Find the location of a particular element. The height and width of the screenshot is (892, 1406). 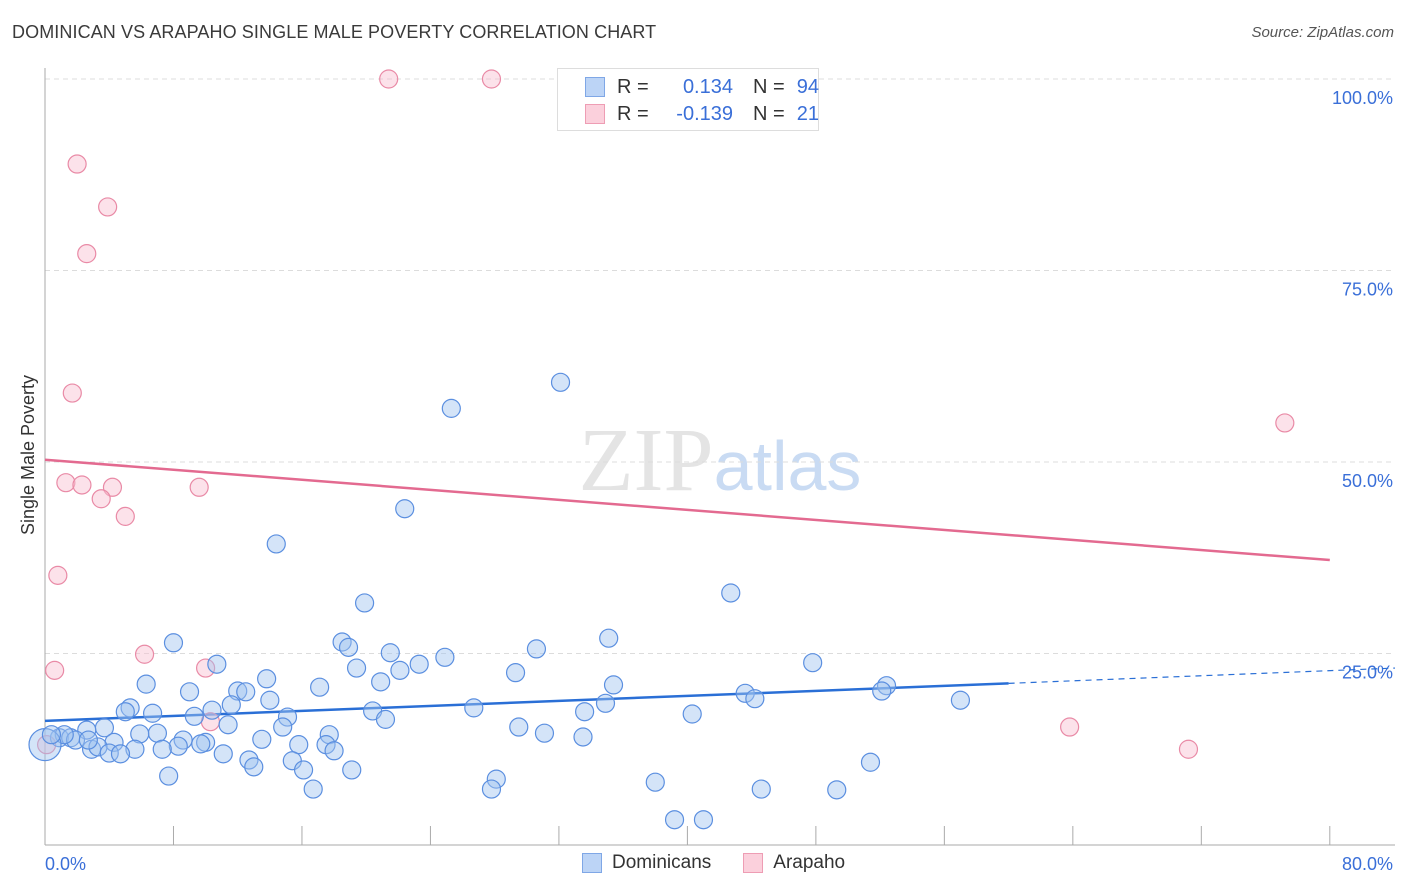

y-tick-label: 25.0% is located at coordinates (1367, 673).